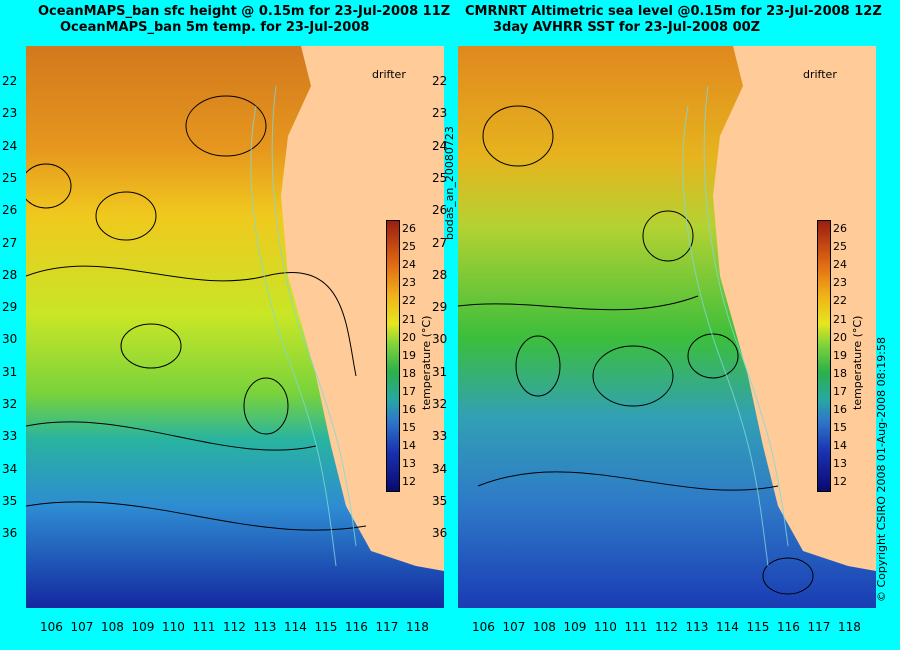 The image size is (900, 650). Describe the element at coordinates (824, 356) in the screenshot. I see `right-colorbar` at that location.